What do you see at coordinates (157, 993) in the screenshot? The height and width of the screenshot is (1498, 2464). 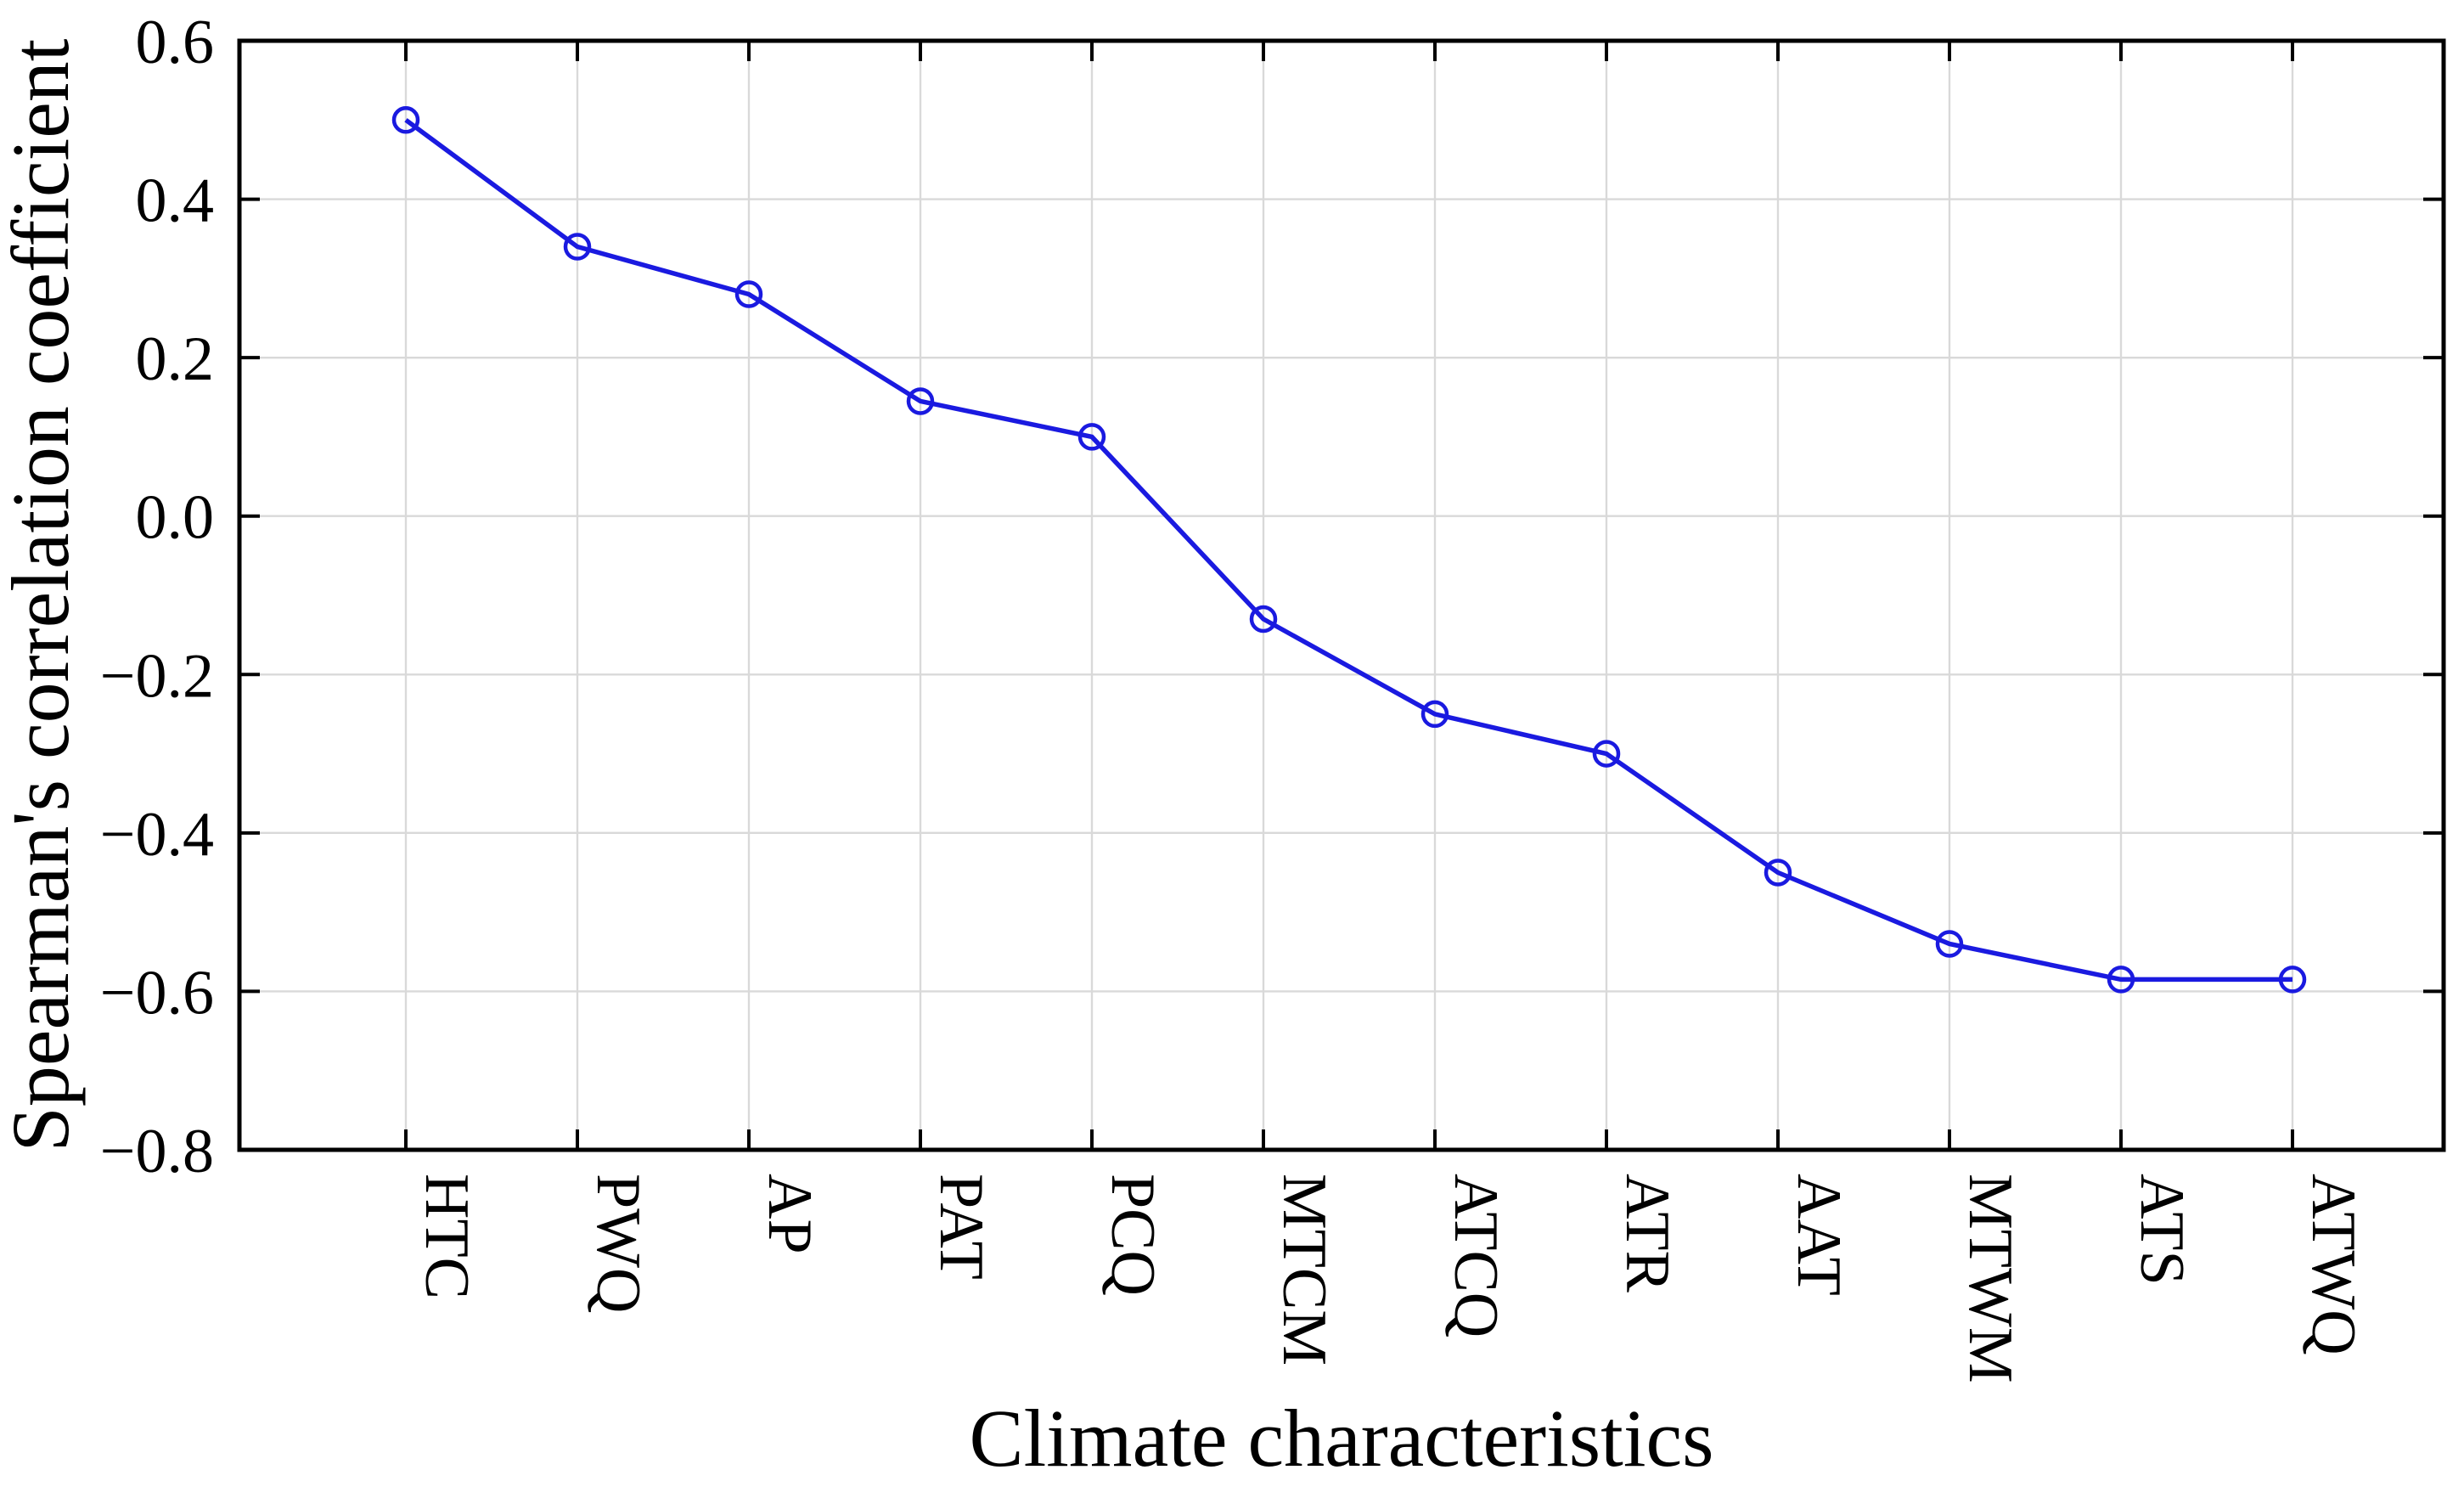 I see `y-tick-label-−0.6: −0.6` at bounding box center [157, 993].